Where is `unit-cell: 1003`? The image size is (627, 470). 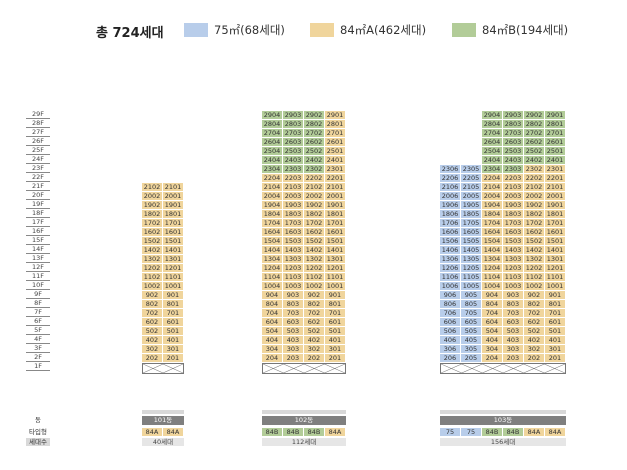 unit-cell: 1003 is located at coordinates (293, 286).